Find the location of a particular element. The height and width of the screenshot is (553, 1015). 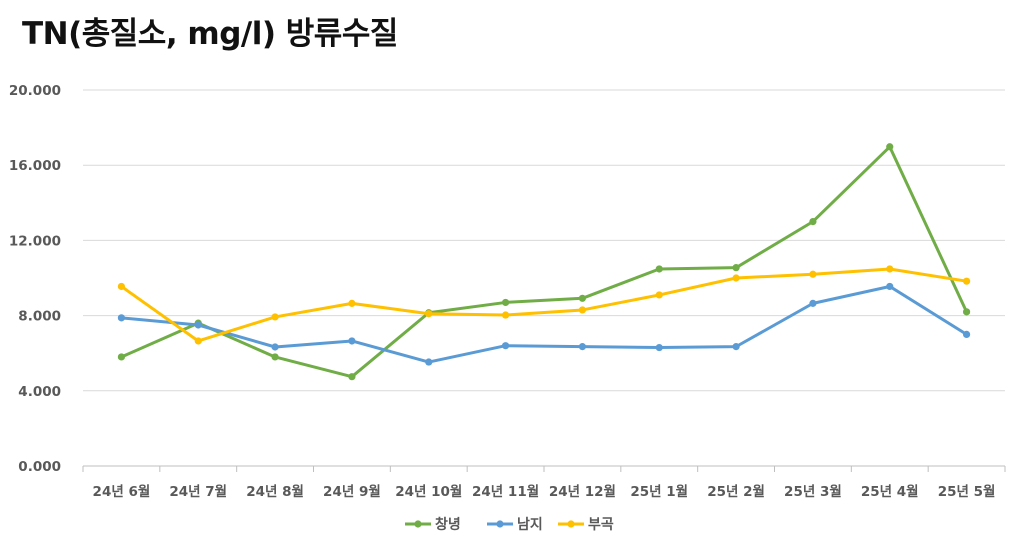

x-tick-label: 25년 4월 is located at coordinates (890, 491).